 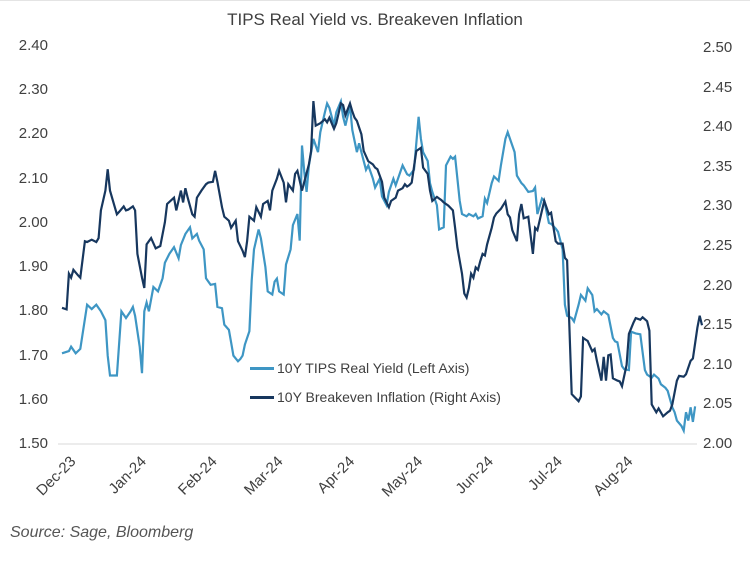 What do you see at coordinates (718, 87) in the screenshot?
I see `right-axis-tick-label: 2.45` at bounding box center [718, 87].